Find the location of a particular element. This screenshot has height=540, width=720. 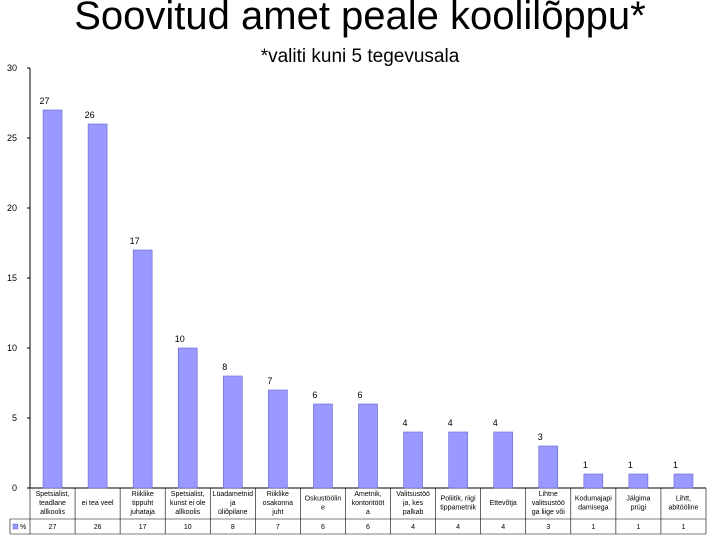

y-tick-label: 0 is located at coordinates (14, 488).